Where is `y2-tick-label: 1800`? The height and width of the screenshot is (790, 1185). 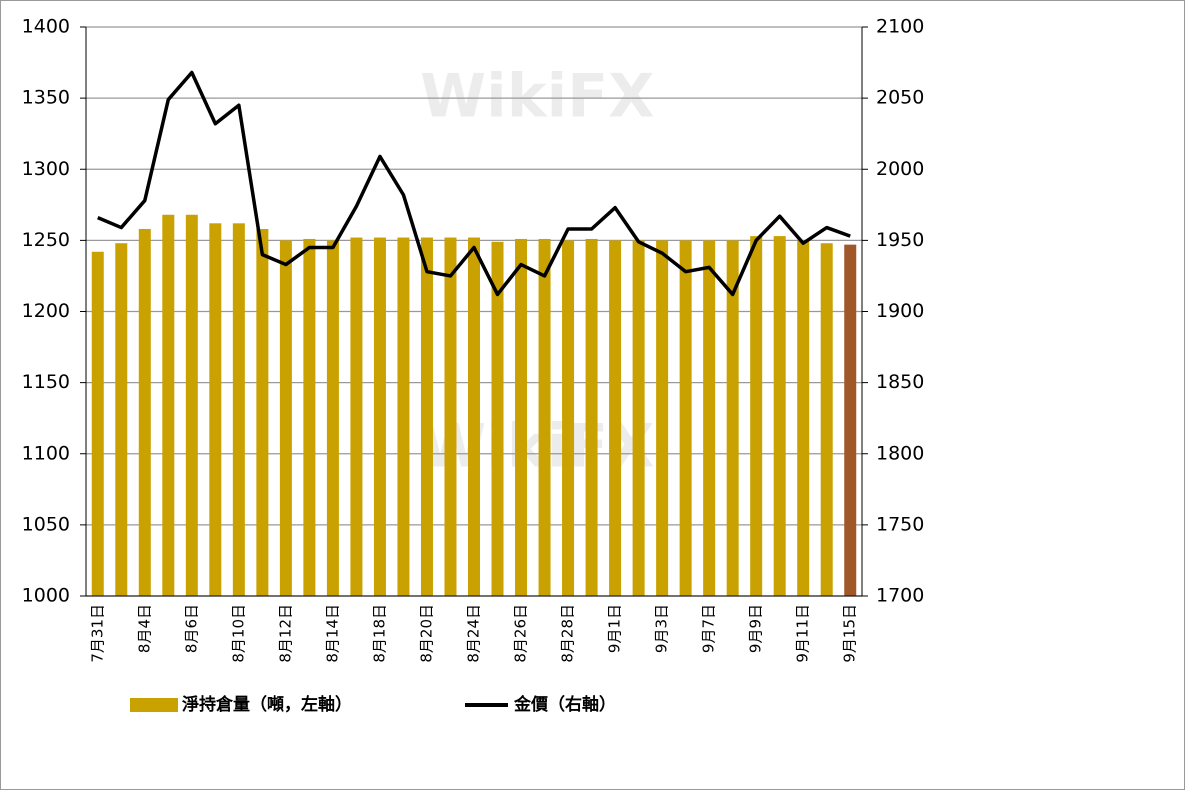
y2-tick-label: 1800 is located at coordinates (900, 453).